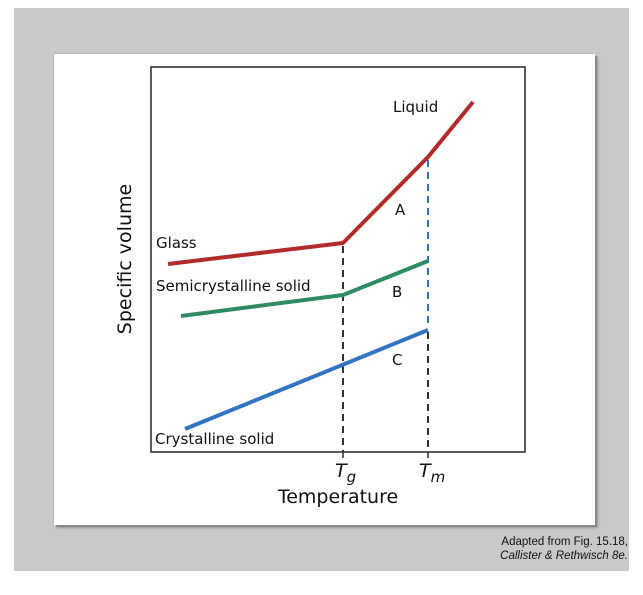  I want to click on tick-label-tg: Tg, so click(345, 473).